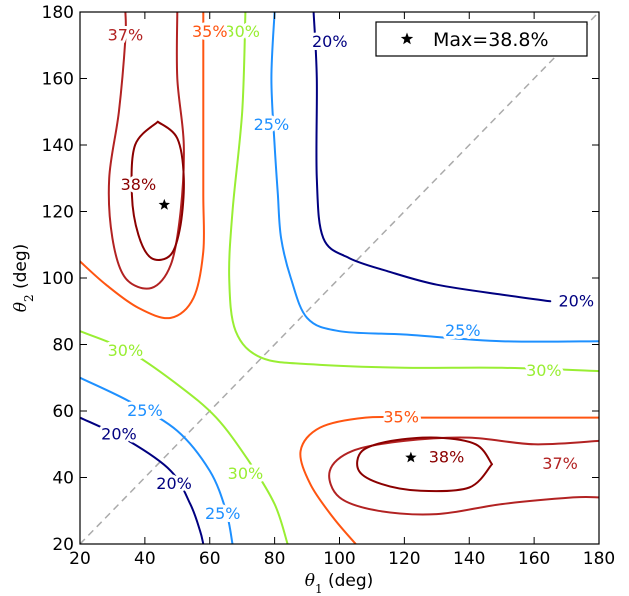 The height and width of the screenshot is (596, 629). What do you see at coordinates (80, 559) in the screenshot?
I see `x-tick-label-20: 20` at bounding box center [80, 559].